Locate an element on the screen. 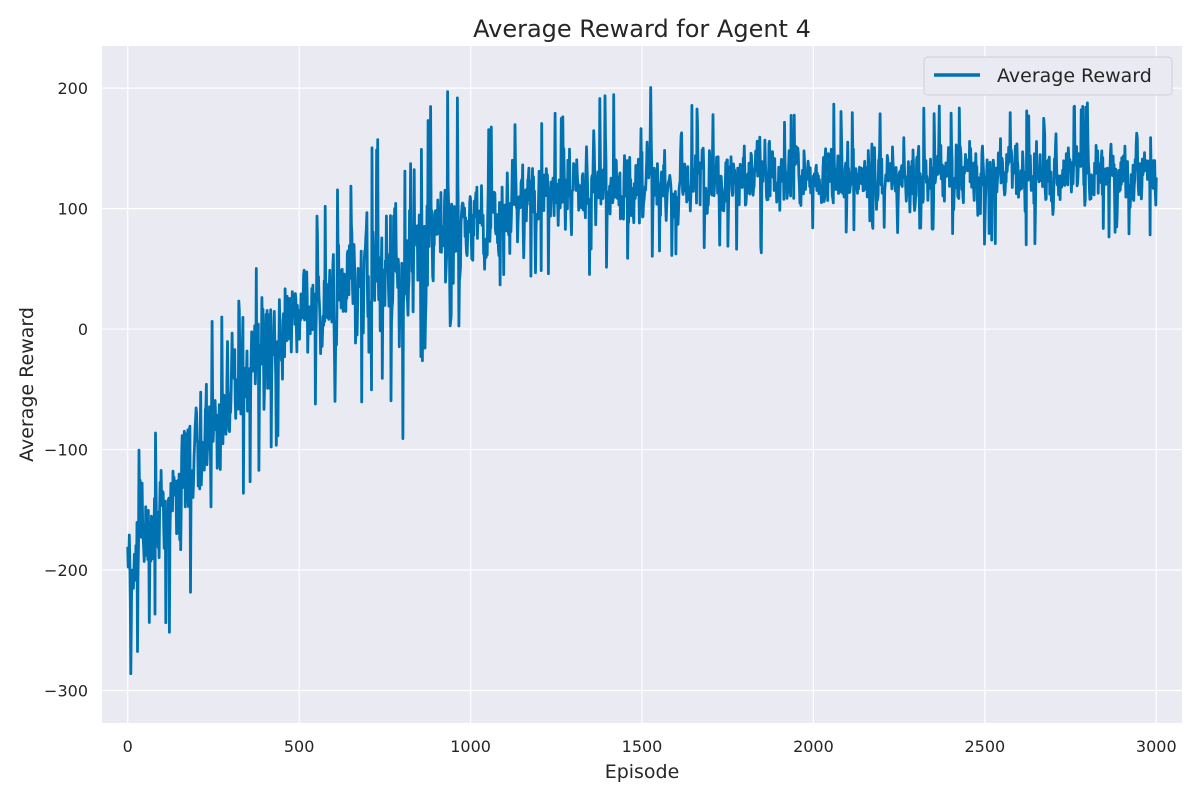 Image resolution: width=1200 pixels, height=800 pixels. y-tick-label: 200 is located at coordinates (72, 88).